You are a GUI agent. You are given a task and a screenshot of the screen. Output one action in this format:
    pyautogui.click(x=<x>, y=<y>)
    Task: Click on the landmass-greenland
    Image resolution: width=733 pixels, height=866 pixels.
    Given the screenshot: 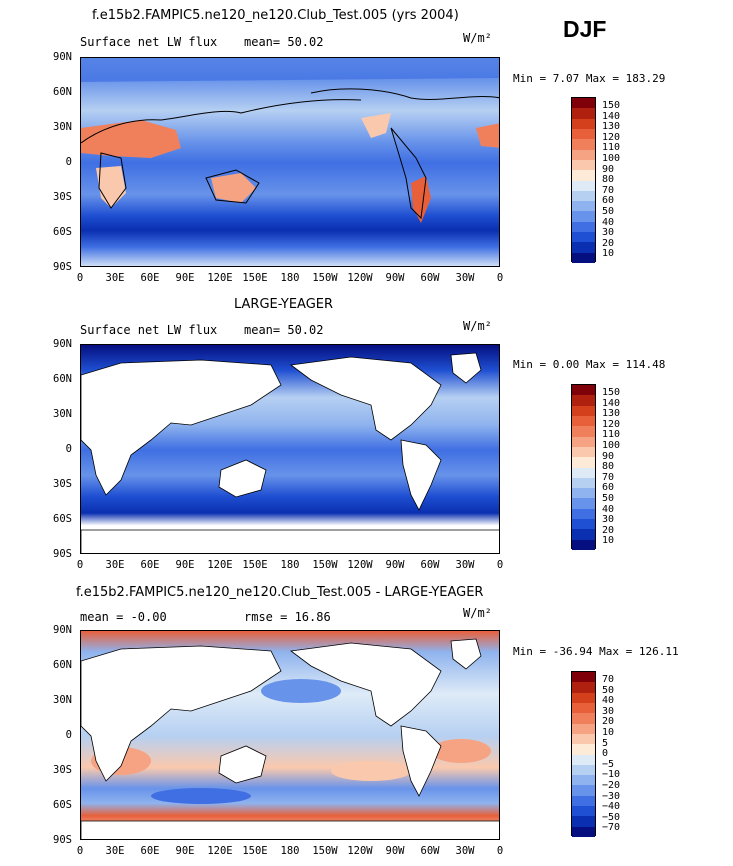 What is the action you would take?
    pyautogui.click(x=466, y=368)
    